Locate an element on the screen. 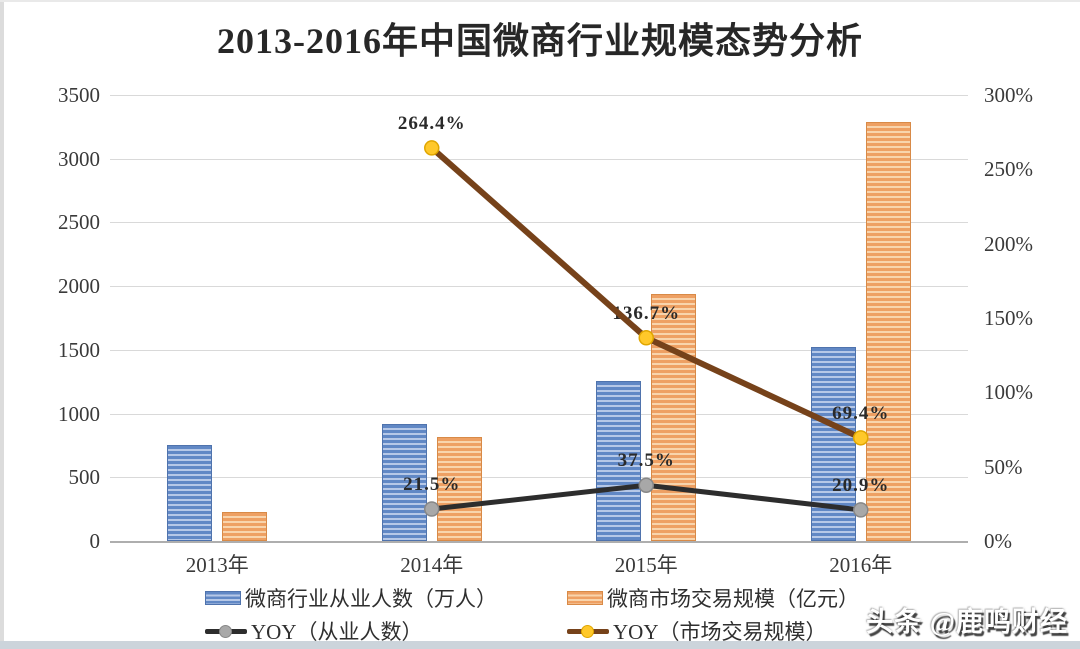 This screenshot has width=1080, height=649. right-axis-tick-label: 300% is located at coordinates (1008, 95).